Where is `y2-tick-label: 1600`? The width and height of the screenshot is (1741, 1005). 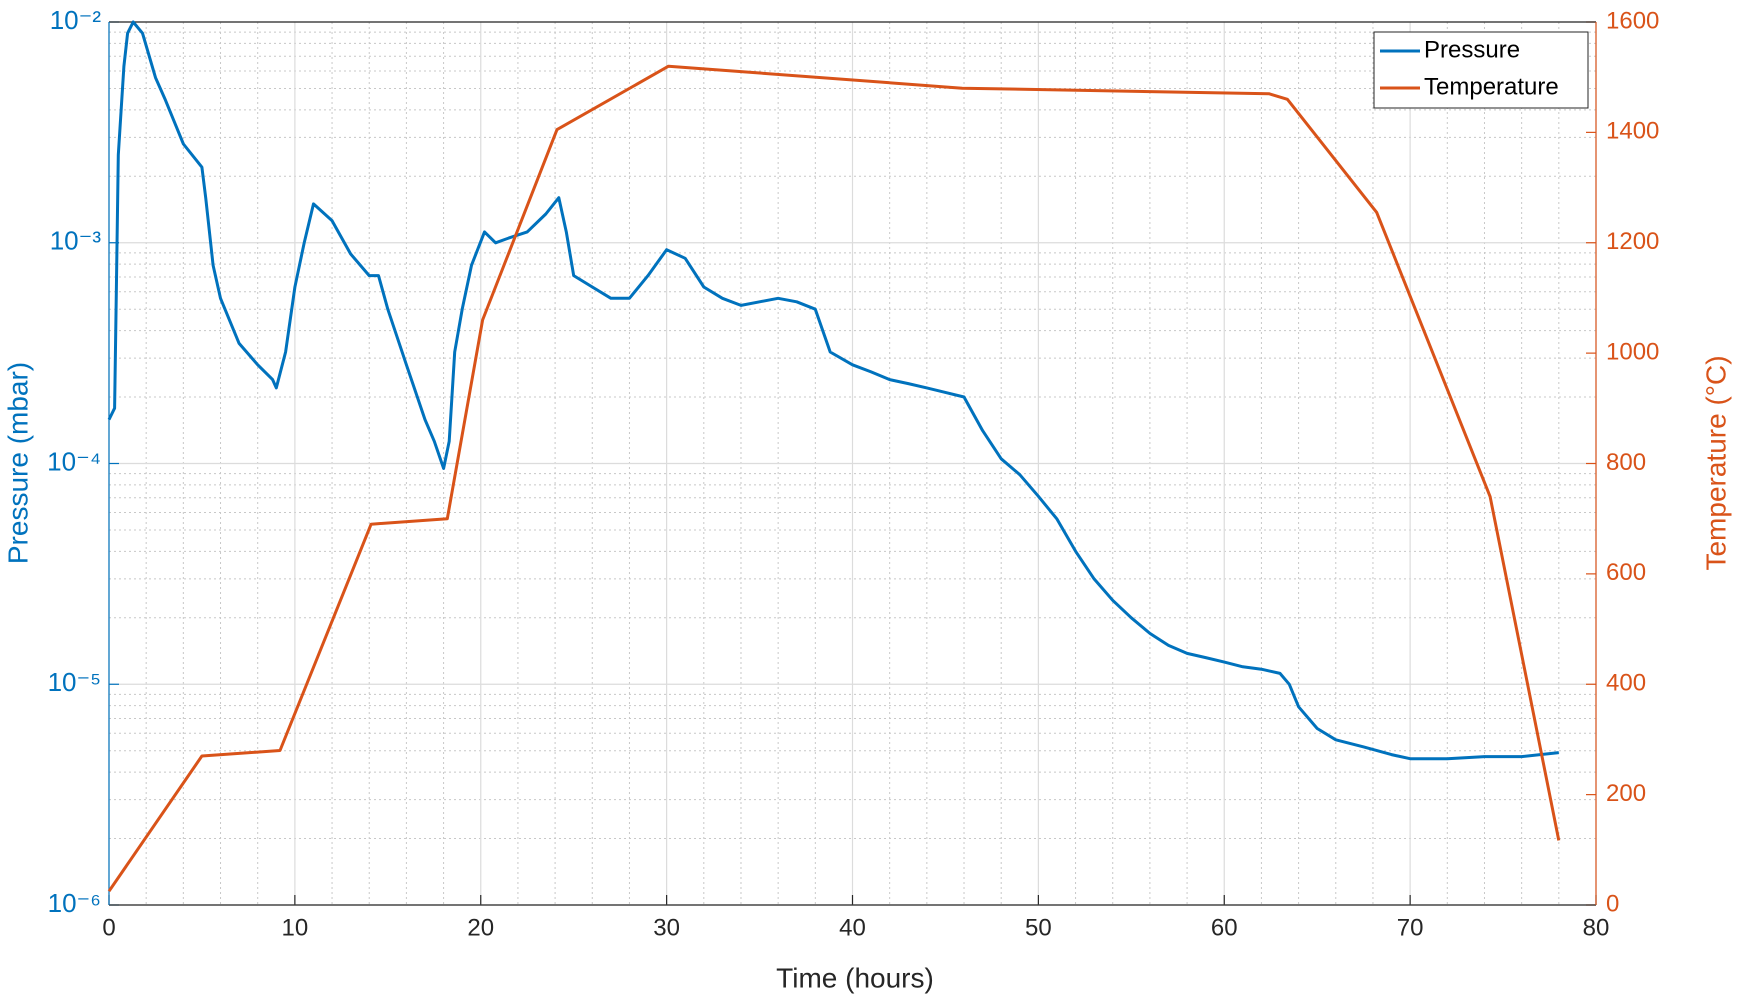 y2-tick-label: 1600 is located at coordinates (1632, 20).